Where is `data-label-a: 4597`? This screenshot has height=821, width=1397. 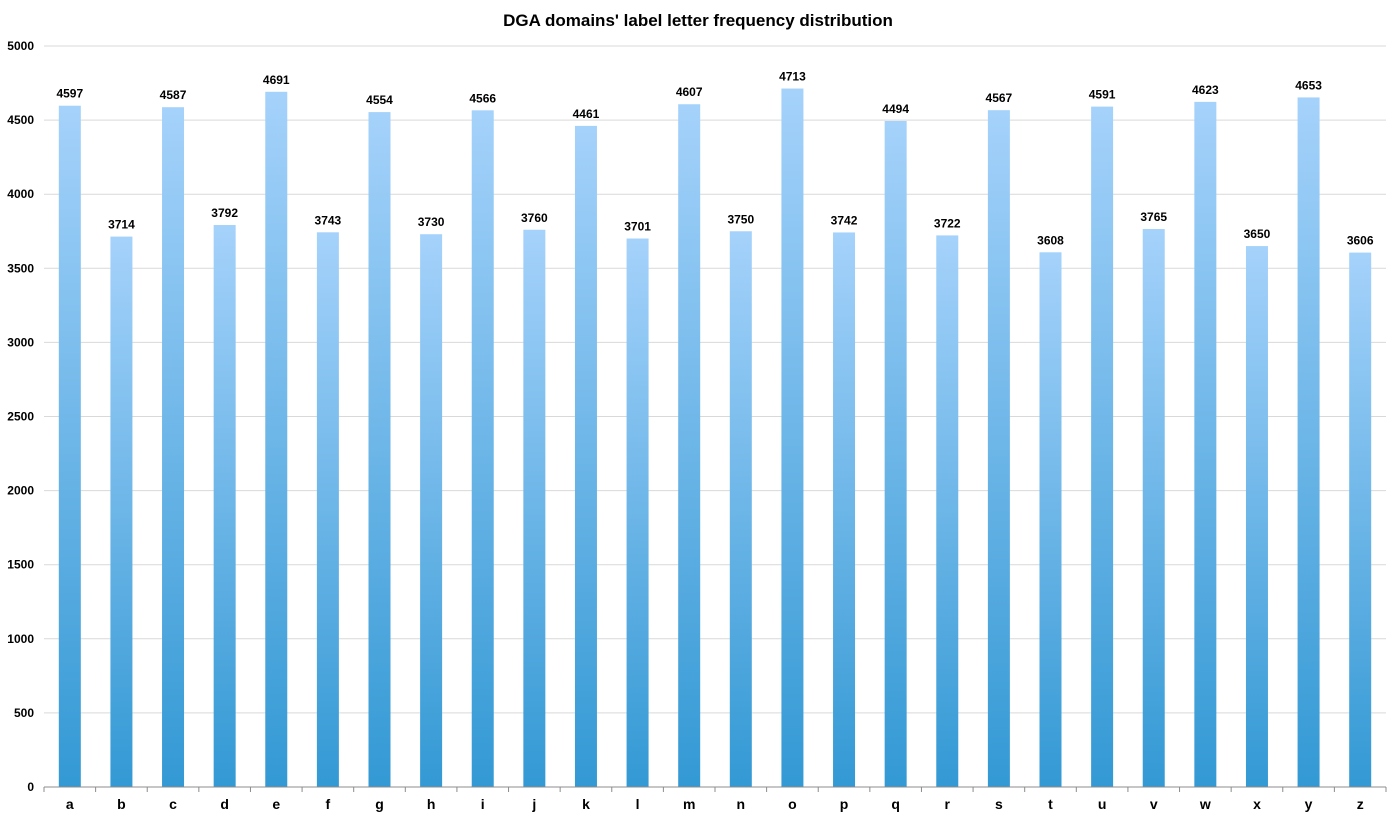
data-label-a: 4597 is located at coordinates (69, 94).